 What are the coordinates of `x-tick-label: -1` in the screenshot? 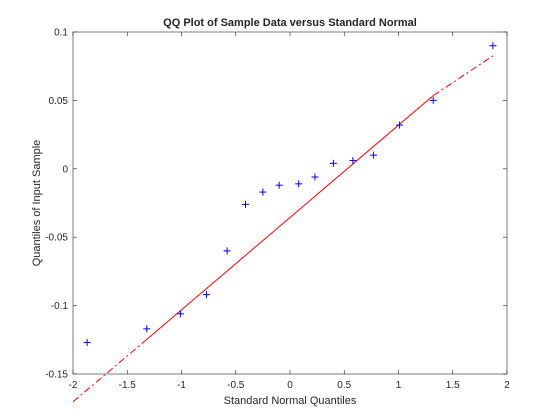 It's located at (181, 385).